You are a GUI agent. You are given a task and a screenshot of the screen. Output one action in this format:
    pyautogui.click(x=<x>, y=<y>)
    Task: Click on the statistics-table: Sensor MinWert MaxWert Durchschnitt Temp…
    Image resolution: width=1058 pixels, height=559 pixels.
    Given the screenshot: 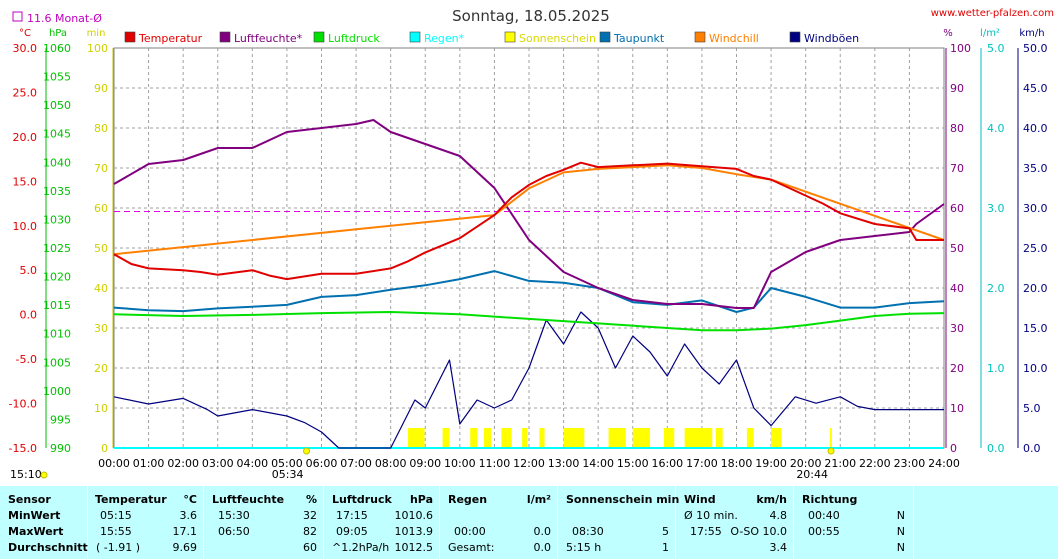 What is the action you would take?
    pyautogui.click(x=529, y=522)
    